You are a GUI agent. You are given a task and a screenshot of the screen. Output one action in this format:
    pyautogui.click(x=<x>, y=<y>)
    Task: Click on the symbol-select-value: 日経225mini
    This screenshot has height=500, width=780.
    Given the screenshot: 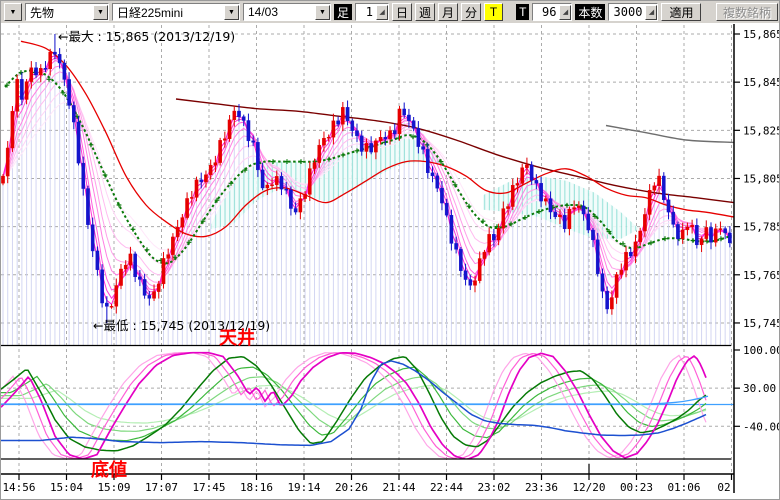 What is the action you would take?
    pyautogui.click(x=150, y=12)
    